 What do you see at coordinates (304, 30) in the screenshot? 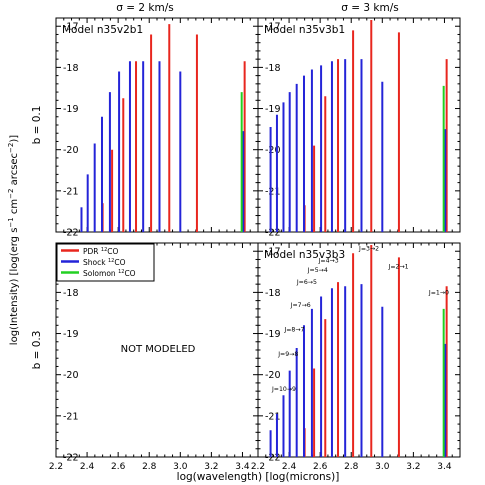
I see `panel-title: Model n35v3b1` at bounding box center [304, 30].